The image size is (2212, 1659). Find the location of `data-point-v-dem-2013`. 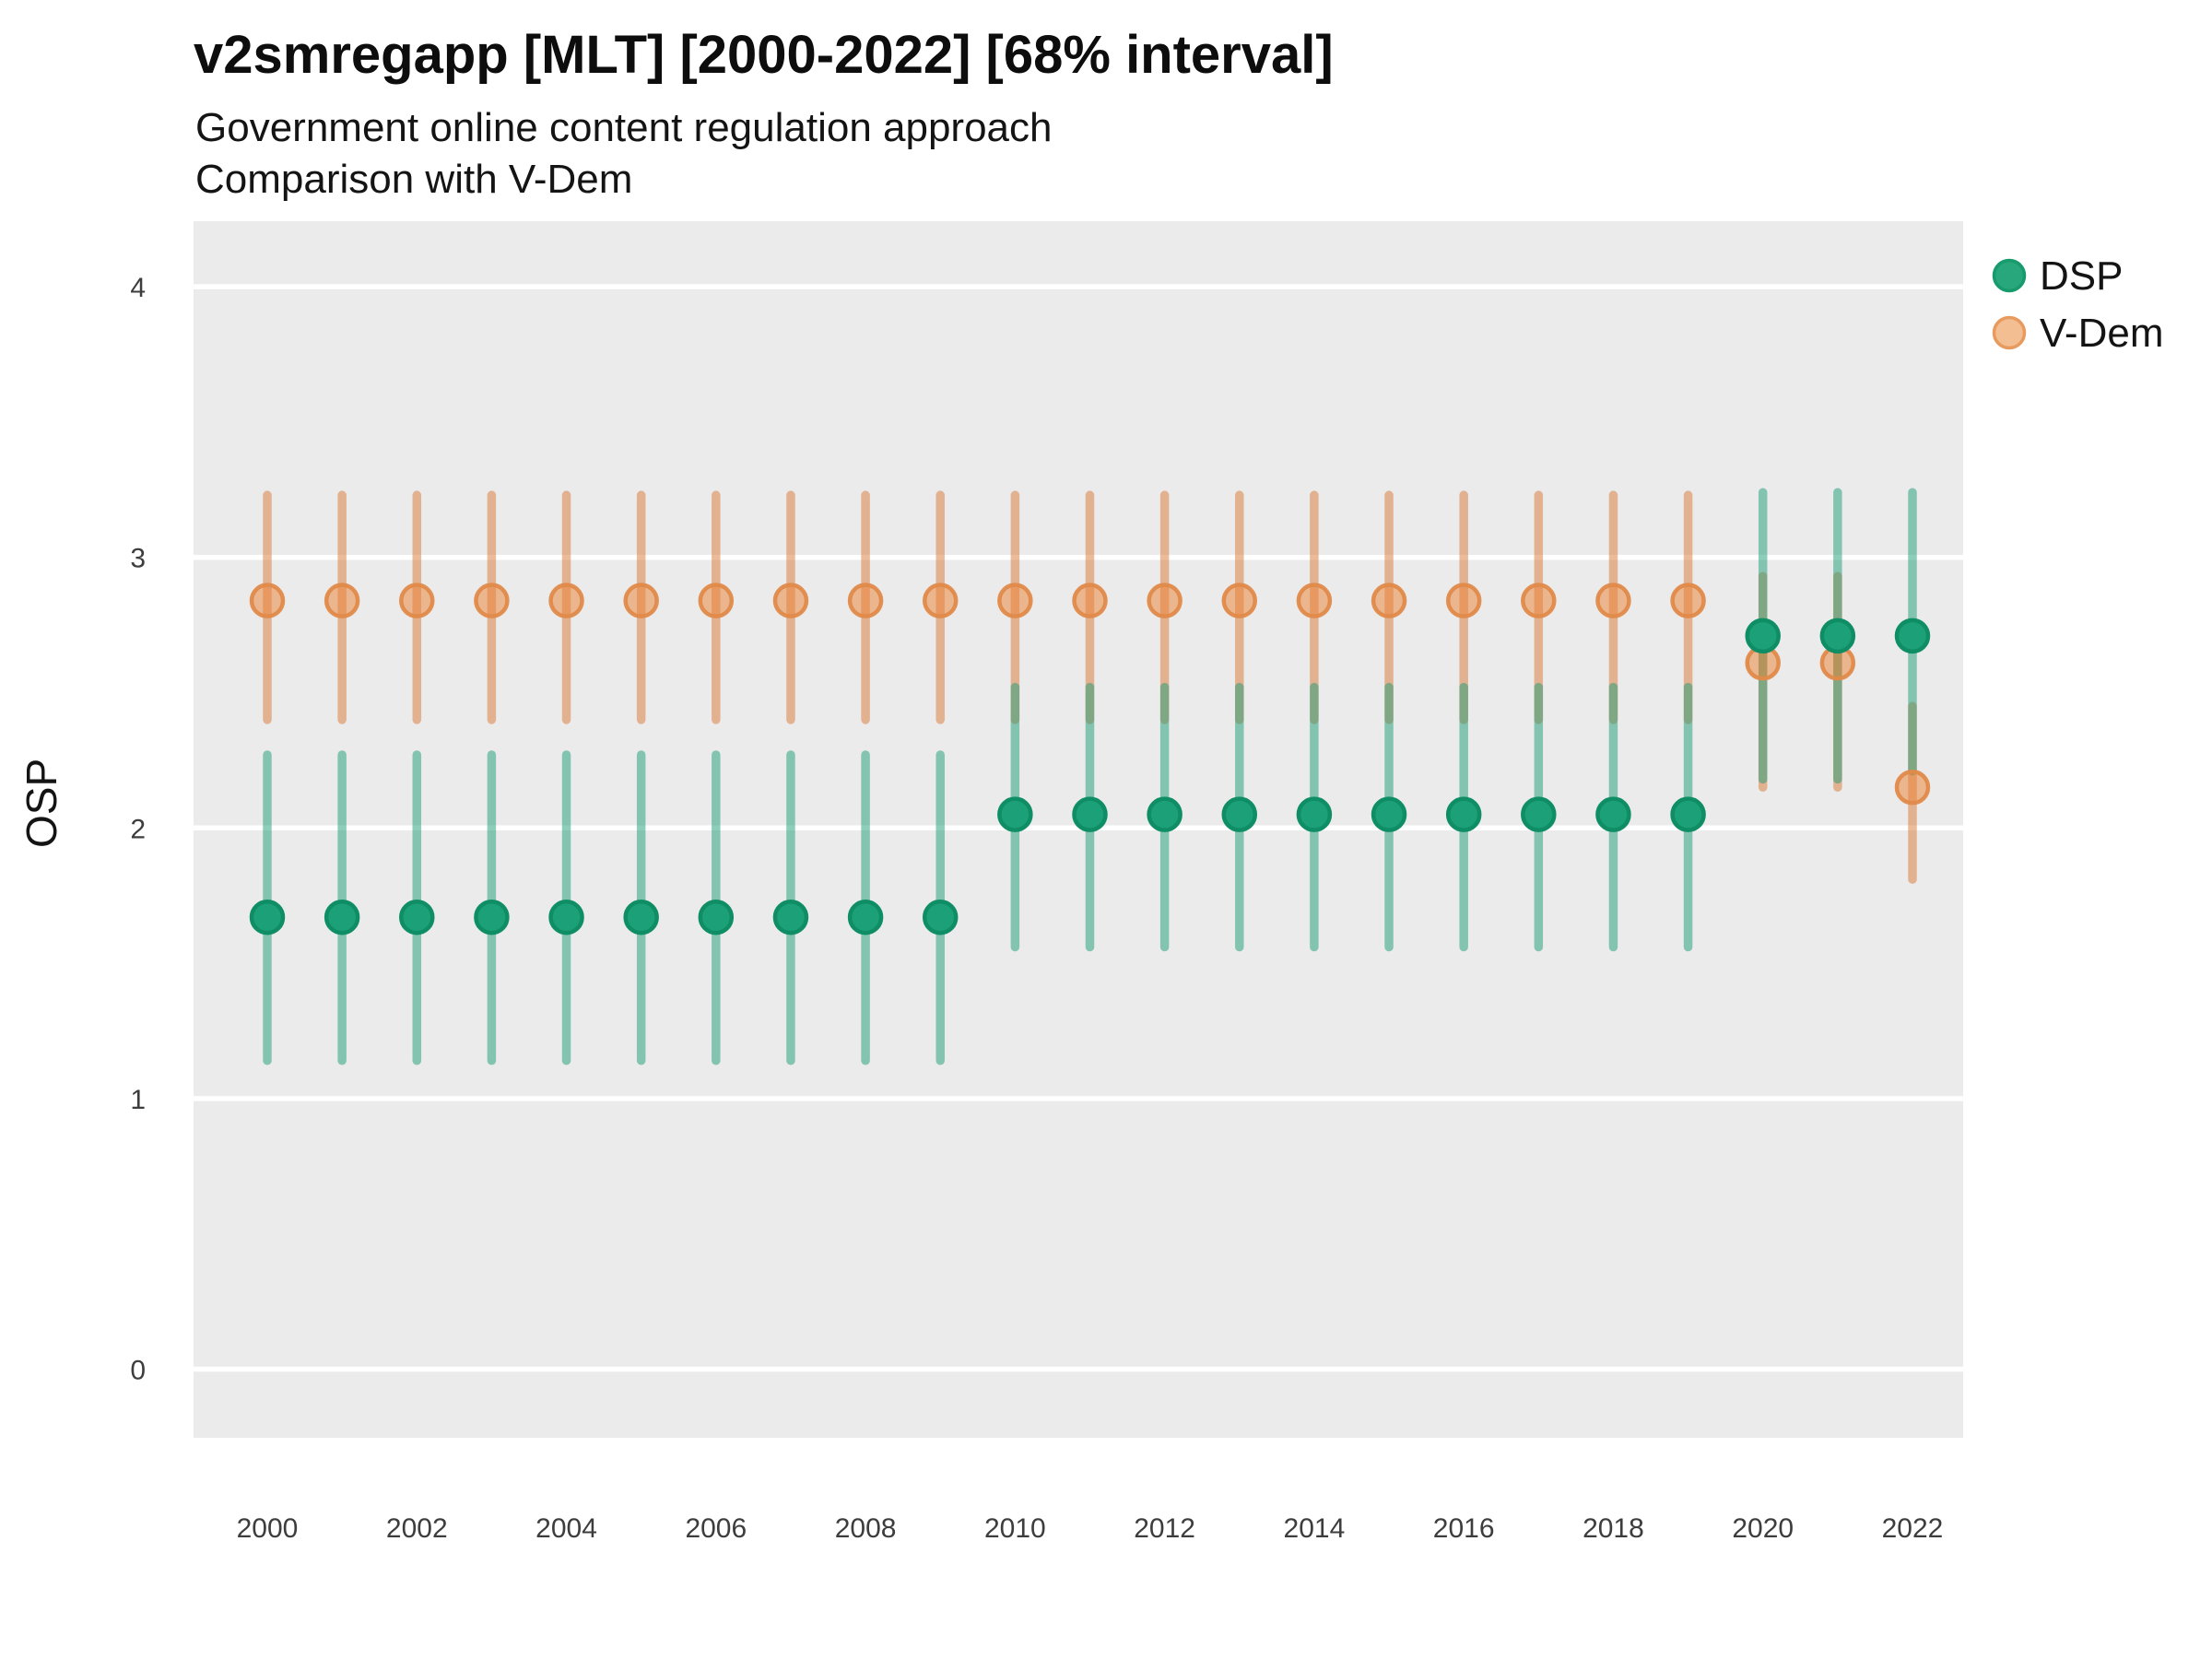

data-point-v-dem-2013 is located at coordinates (1239, 600).